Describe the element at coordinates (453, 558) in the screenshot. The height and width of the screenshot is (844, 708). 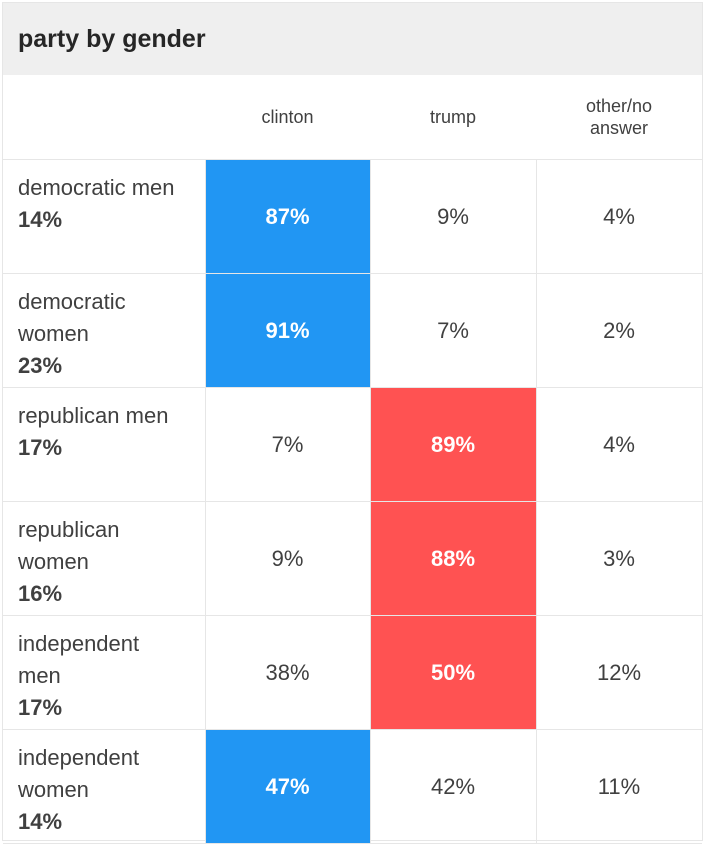
I see `value-cell-trump: 88%` at that location.